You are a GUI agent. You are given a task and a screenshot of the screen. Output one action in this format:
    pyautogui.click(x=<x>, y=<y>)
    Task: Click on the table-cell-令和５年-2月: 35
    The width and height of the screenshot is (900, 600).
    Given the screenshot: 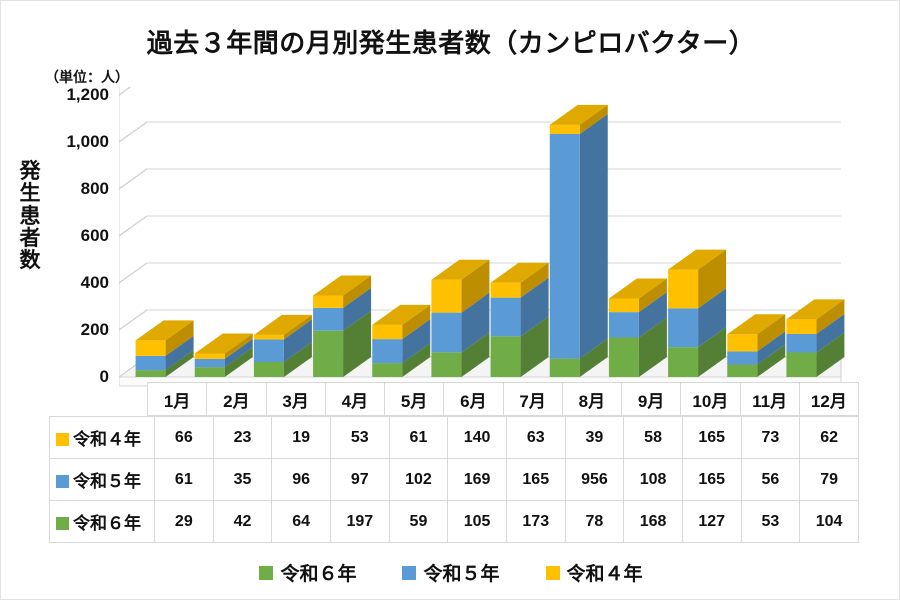 What is the action you would take?
    pyautogui.click(x=242, y=479)
    